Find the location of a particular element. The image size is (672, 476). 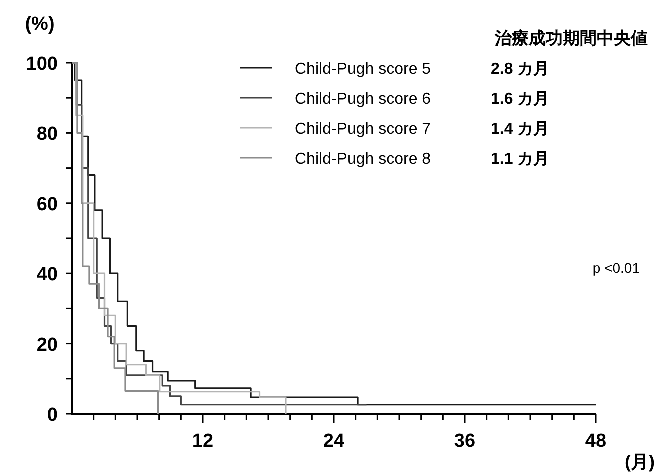

annotation: 1.1 カ月 is located at coordinates (520, 159).